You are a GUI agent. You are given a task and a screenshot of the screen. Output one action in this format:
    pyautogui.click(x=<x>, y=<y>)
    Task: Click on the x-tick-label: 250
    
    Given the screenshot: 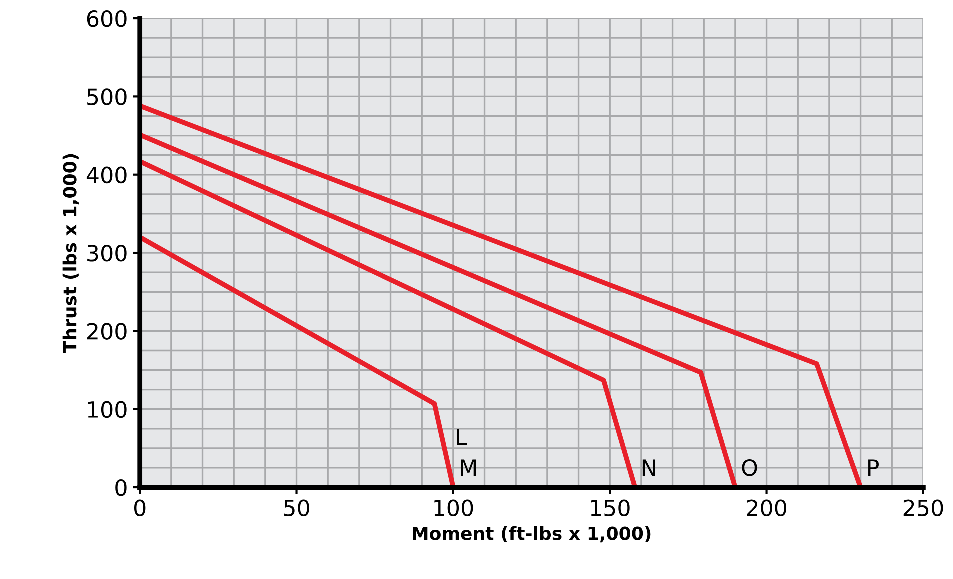 What is the action you would take?
    pyautogui.click(x=924, y=508)
    